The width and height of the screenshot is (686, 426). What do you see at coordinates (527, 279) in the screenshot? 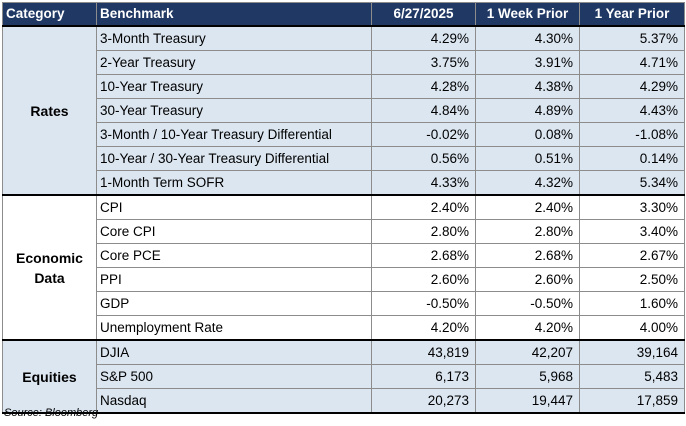
I see `value-week-prior: 2.60%` at bounding box center [527, 279].